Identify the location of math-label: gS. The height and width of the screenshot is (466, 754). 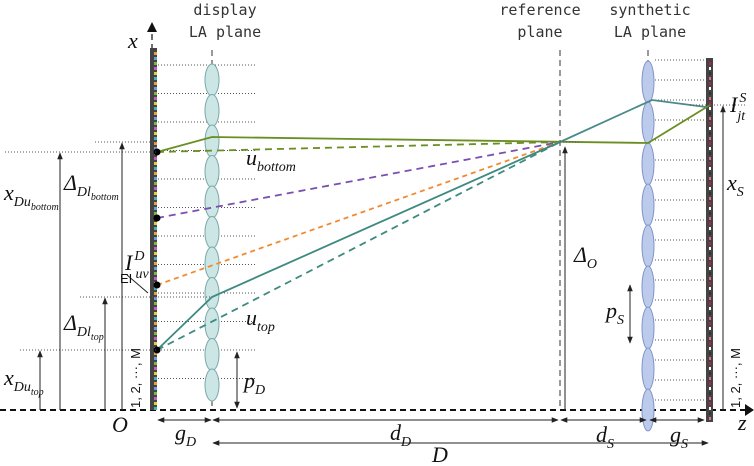
(679, 437).